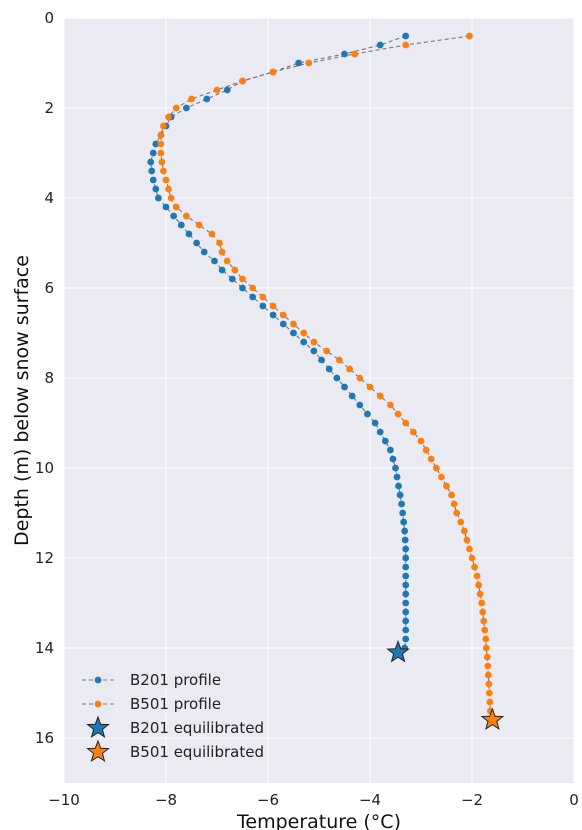  I want to click on x-tick-label: −8, so click(166, 800).